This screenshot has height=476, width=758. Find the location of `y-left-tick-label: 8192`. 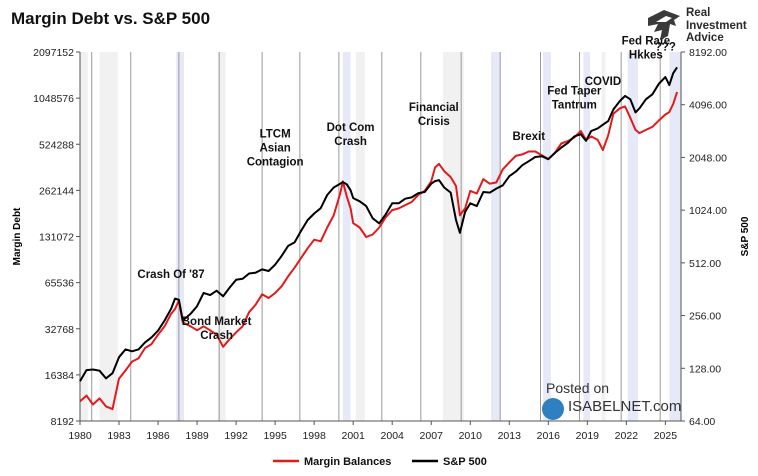

y-left-tick-label: 8192 is located at coordinates (63, 422).